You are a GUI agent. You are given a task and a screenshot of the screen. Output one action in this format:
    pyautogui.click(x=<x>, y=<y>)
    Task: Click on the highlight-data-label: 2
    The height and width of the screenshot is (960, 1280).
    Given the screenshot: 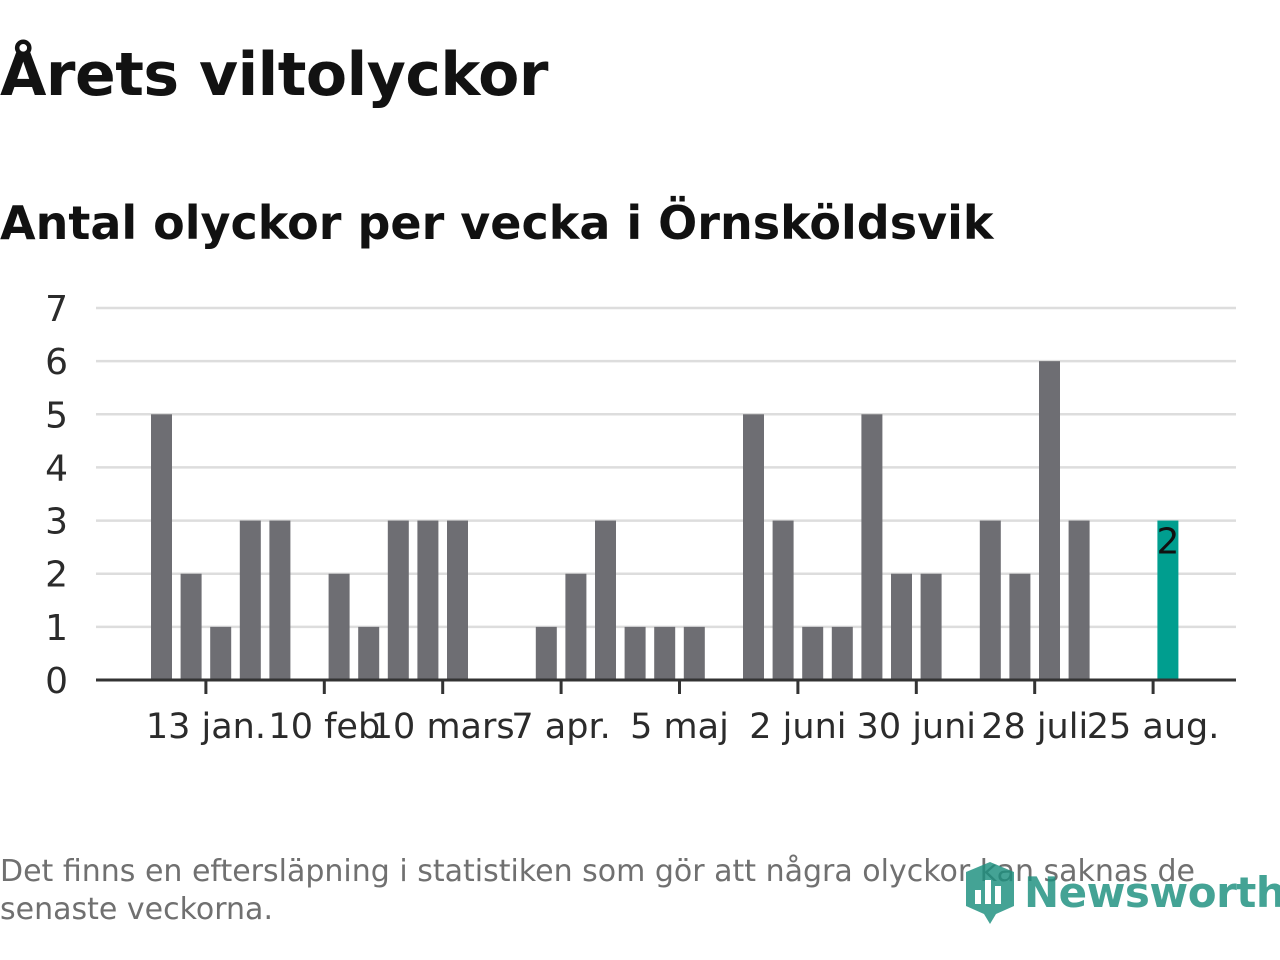 What is the action you would take?
    pyautogui.click(x=1167, y=542)
    